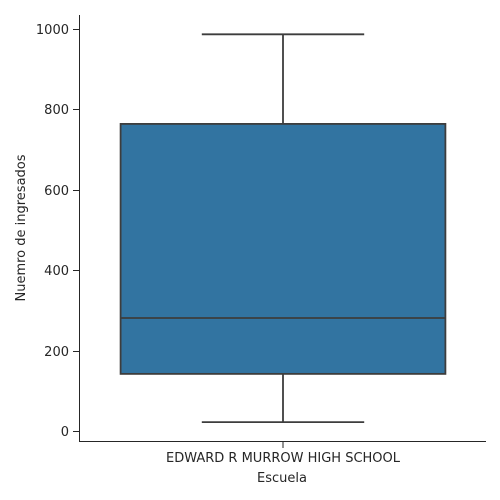  I want to click on y-tick-label: 800, so click(56, 110).